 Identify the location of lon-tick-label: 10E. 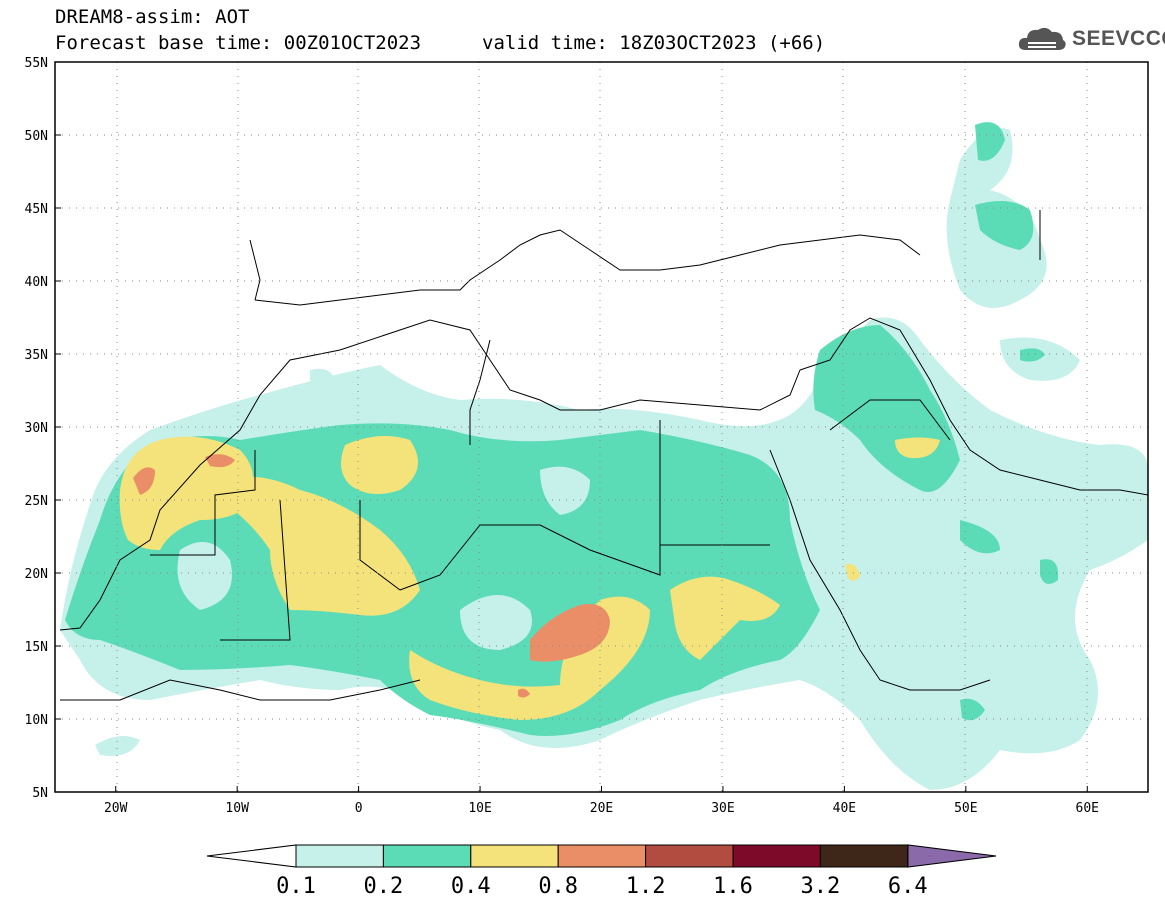
(479, 808).